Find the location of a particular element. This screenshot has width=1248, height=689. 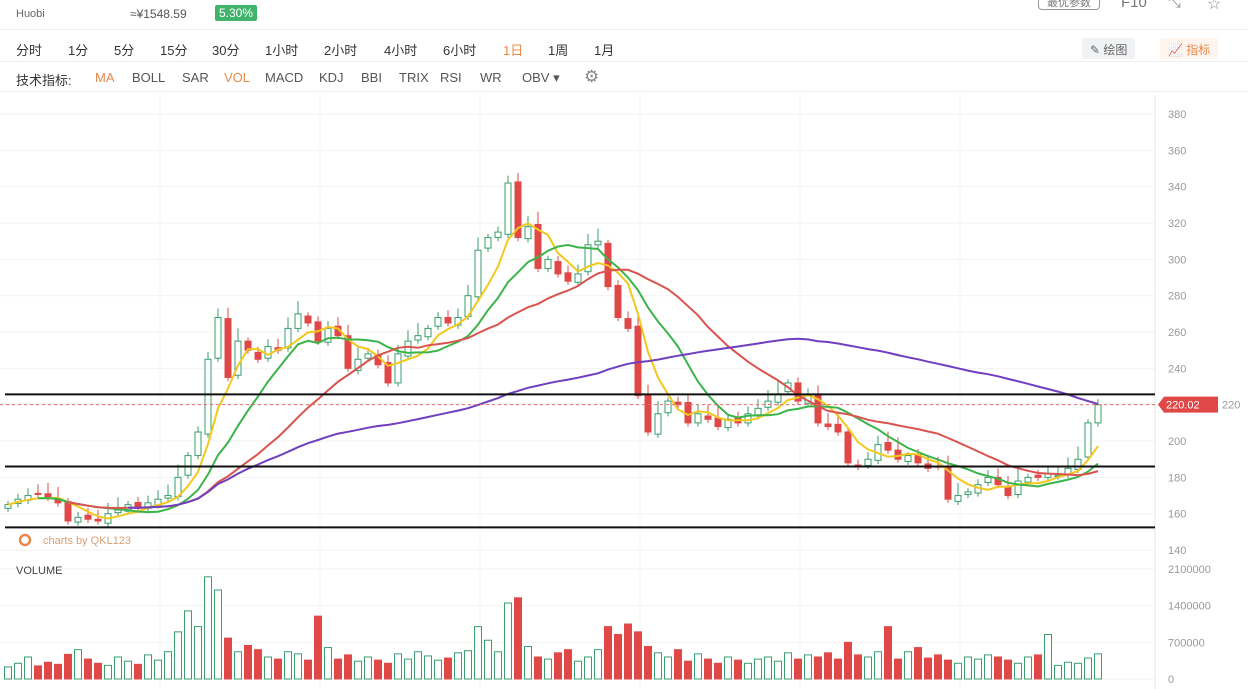

indicator-sar: SAR is located at coordinates (195, 77).